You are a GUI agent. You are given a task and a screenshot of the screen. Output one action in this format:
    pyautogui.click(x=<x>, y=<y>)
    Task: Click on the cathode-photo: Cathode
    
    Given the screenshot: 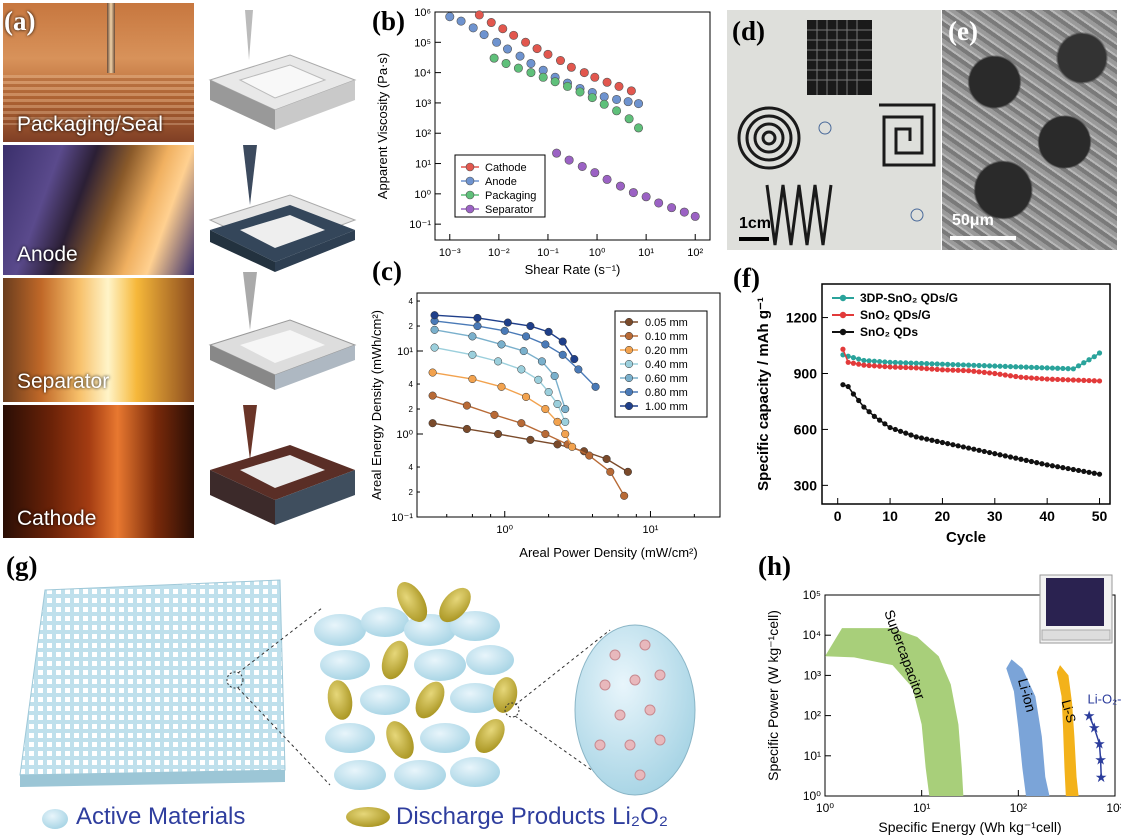 What is the action you would take?
    pyautogui.click(x=98, y=471)
    